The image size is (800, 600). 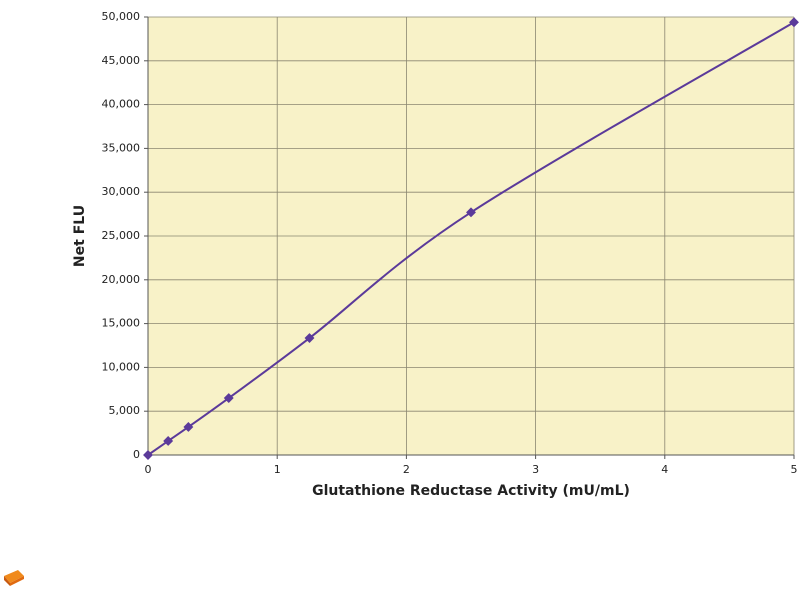 What do you see at coordinates (406, 469) in the screenshot?
I see `x-tick-label: 2` at bounding box center [406, 469].